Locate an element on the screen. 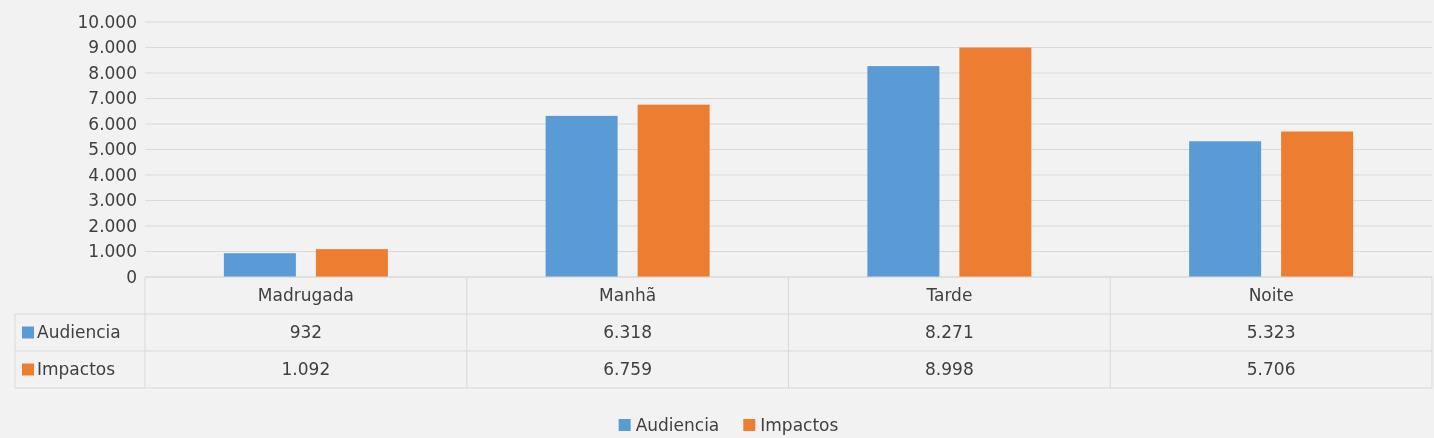 The width and height of the screenshot is (1434, 438). y-tick-label: 5.000 is located at coordinates (112, 149).